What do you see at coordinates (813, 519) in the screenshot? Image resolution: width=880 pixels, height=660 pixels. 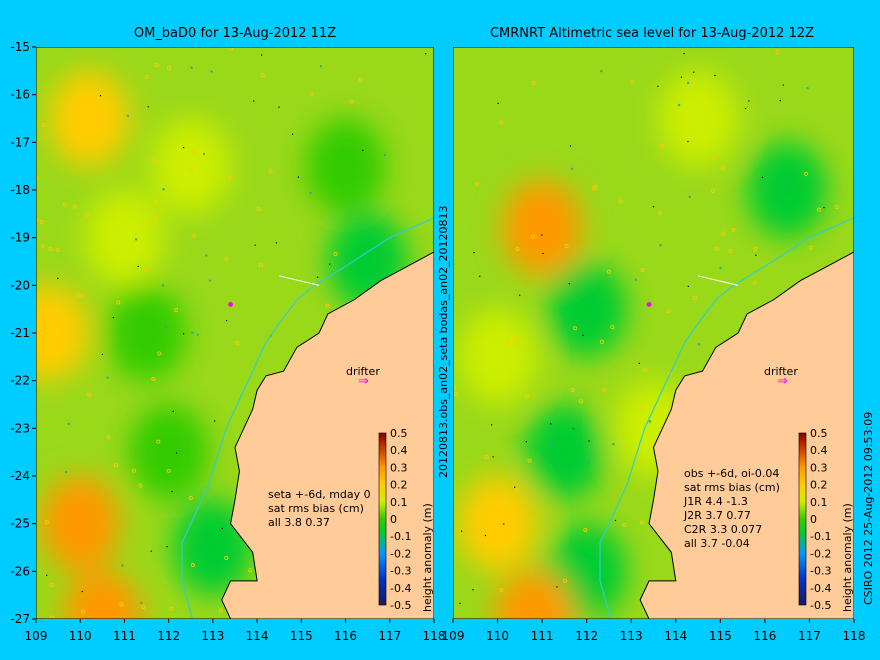 I see `colorbar-tick-label: 0` at bounding box center [813, 519].